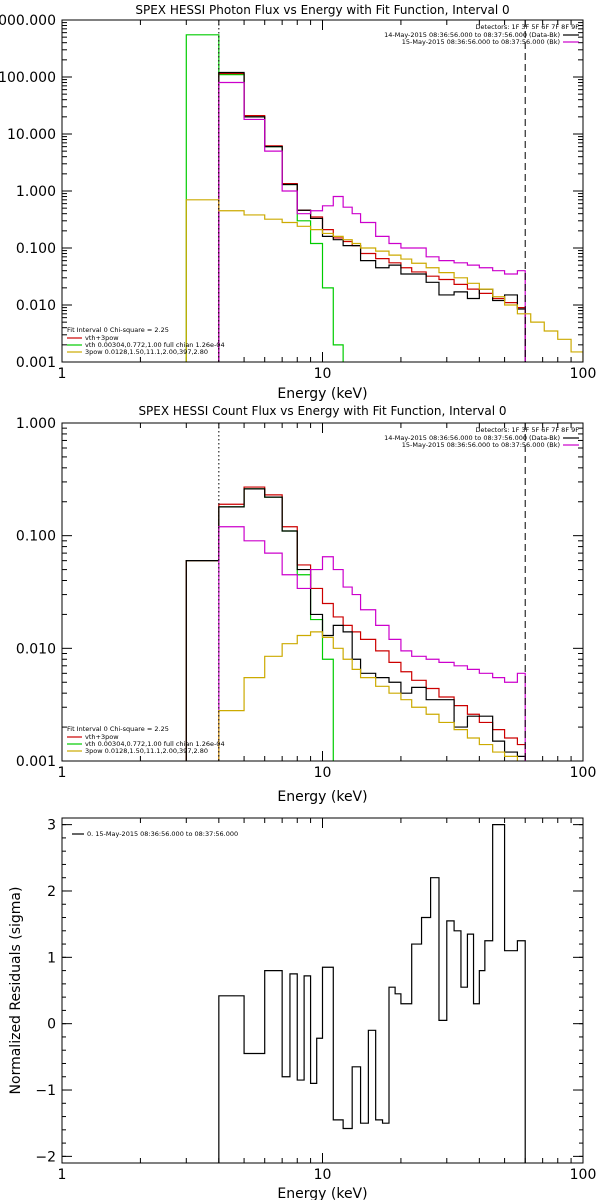 The image size is (600, 1200). What do you see at coordinates (51, 826) in the screenshot?
I see `y-tick-label: 3` at bounding box center [51, 826].